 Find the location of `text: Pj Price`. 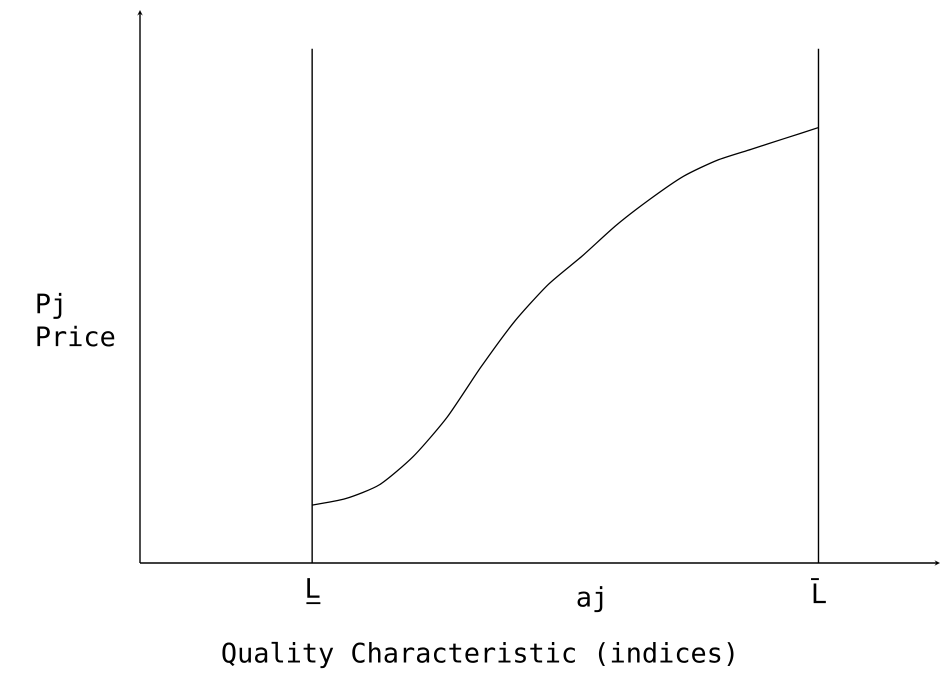

text: Pj Price is located at coordinates (75, 319).